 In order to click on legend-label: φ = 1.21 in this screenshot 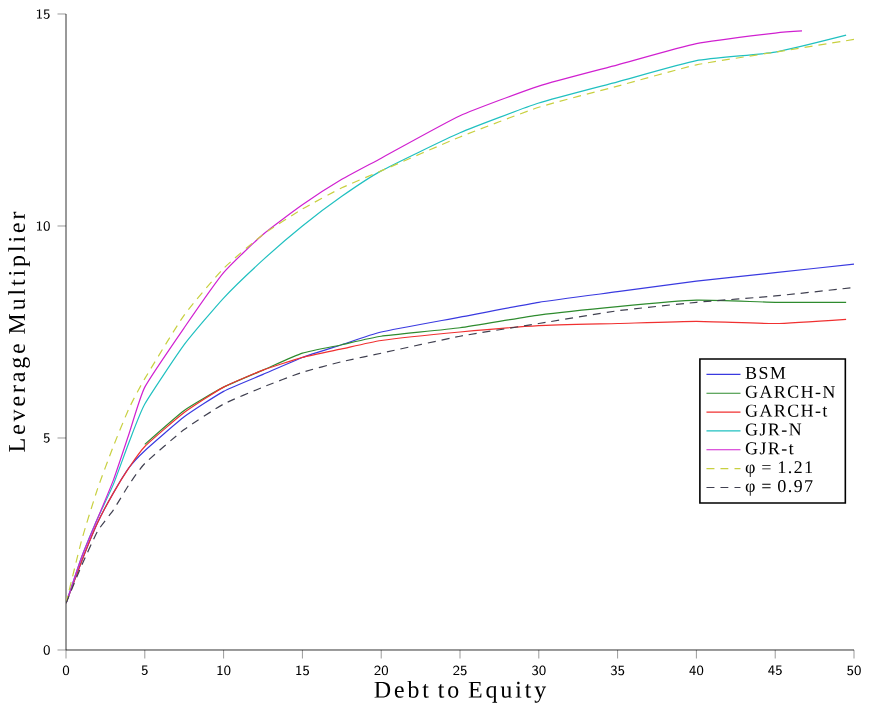, I will do `click(778, 469)`.